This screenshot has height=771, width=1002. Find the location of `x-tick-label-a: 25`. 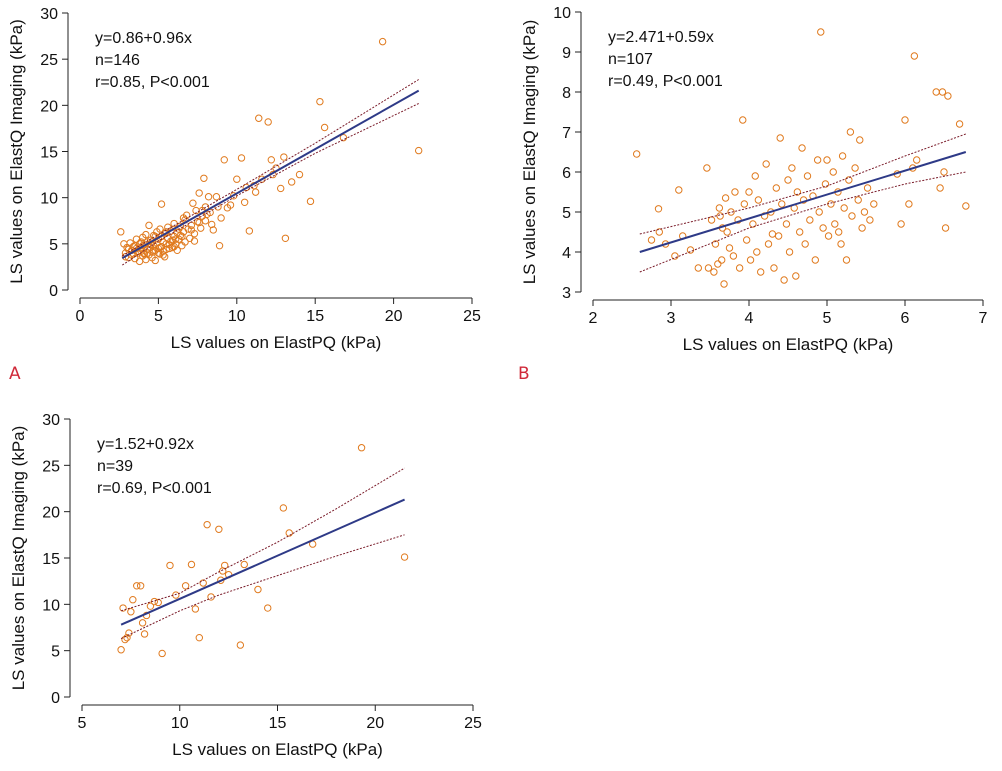

x-tick-label-a: 25 is located at coordinates (472, 316).